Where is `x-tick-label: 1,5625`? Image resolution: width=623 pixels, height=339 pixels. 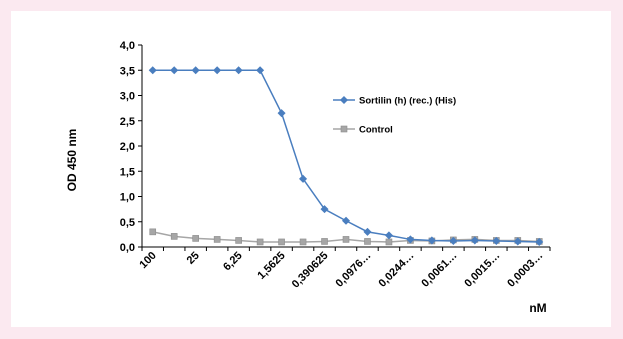
x-tick-label: 1,5625 is located at coordinates (271, 266).